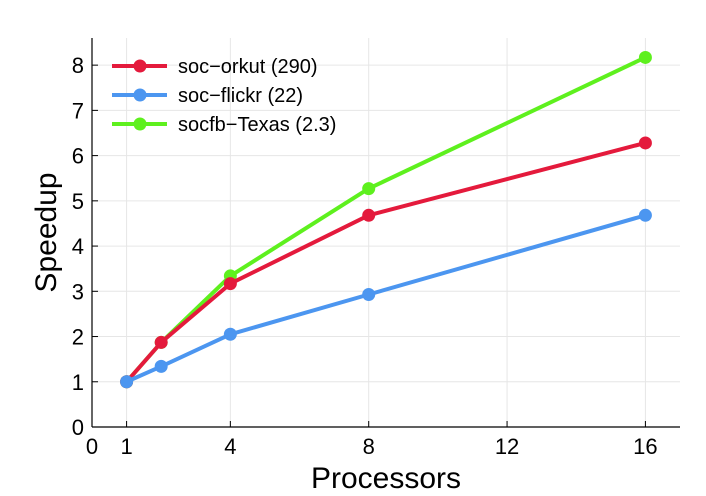 The image size is (706, 496). What do you see at coordinates (240, 96) in the screenshot?
I see `legend-label: soc−flickr (22)` at bounding box center [240, 96].